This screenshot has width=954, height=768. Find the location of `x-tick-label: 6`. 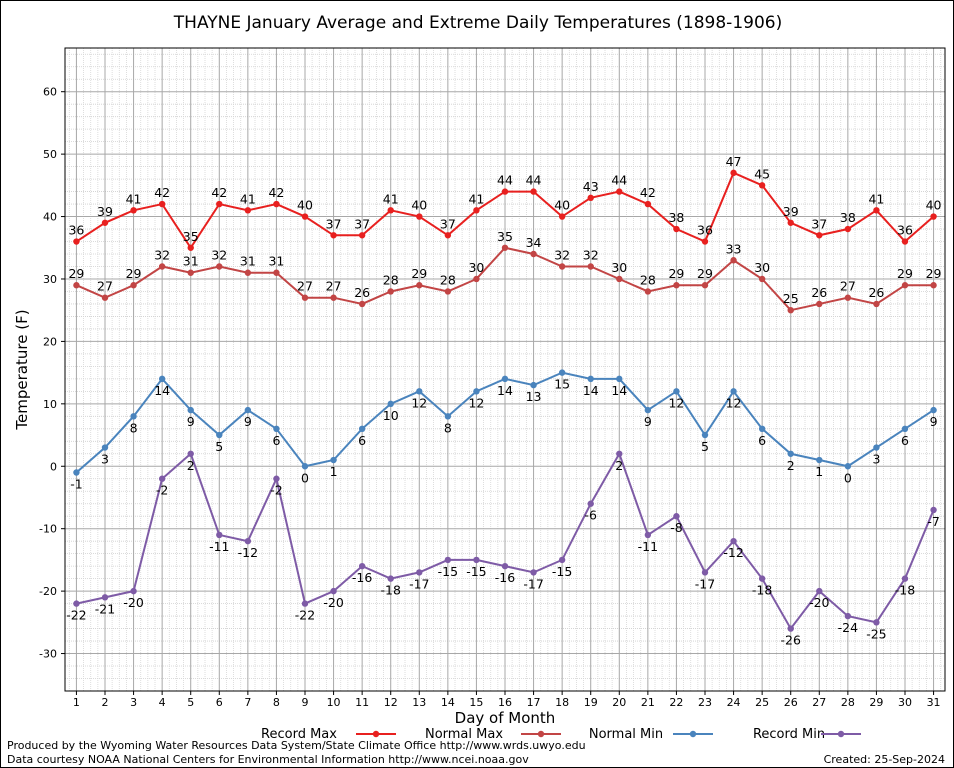

x-tick-label: 6 is located at coordinates (219, 702).